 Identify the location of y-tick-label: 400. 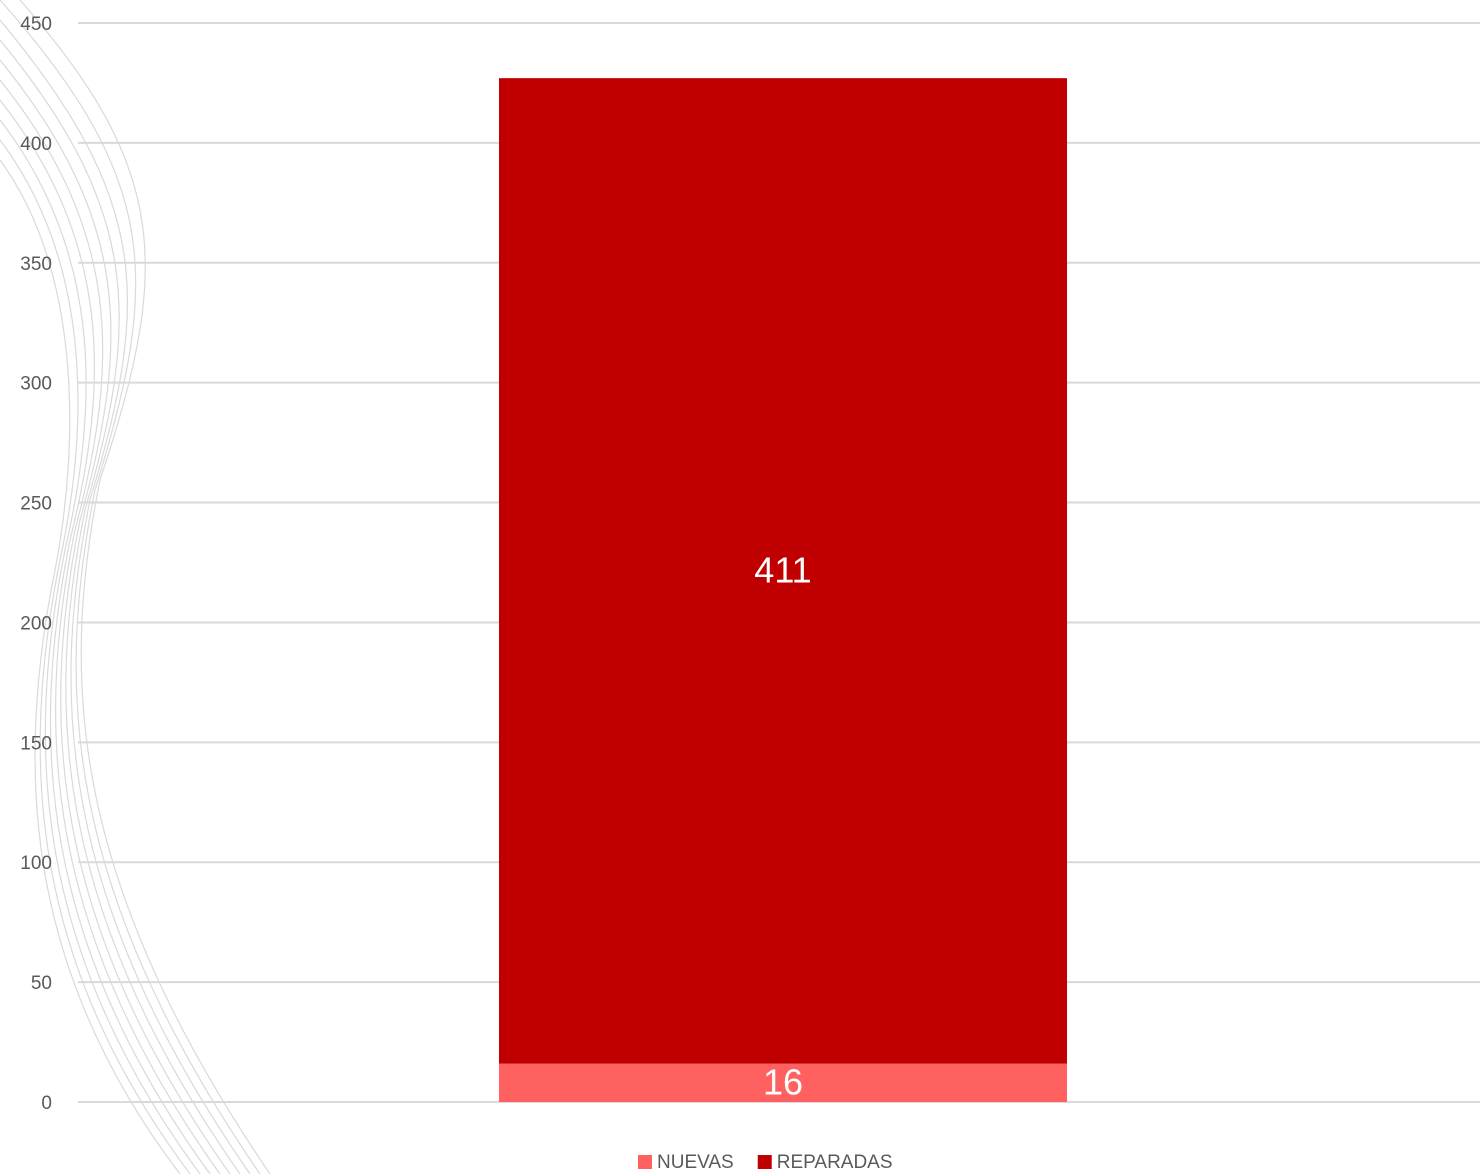
(36, 144).